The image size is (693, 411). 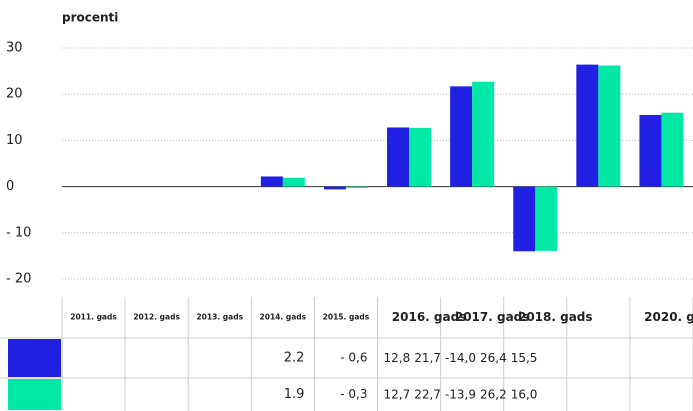 I want to click on value-label: 26,2, so click(x=493, y=394).